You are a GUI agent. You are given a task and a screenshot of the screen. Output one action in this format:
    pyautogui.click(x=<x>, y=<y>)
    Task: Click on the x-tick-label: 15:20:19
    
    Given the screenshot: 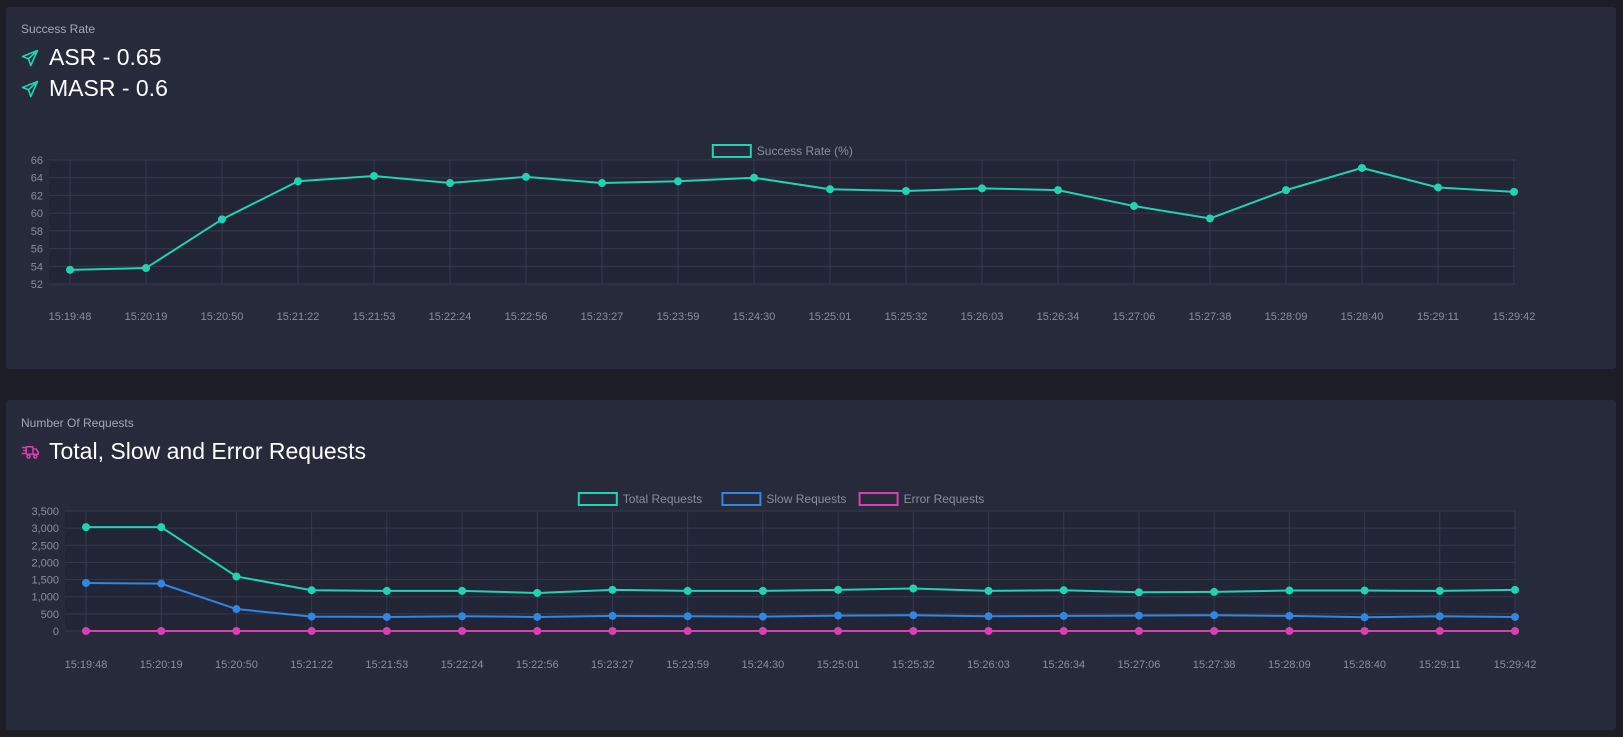 What is the action you would take?
    pyautogui.click(x=161, y=665)
    